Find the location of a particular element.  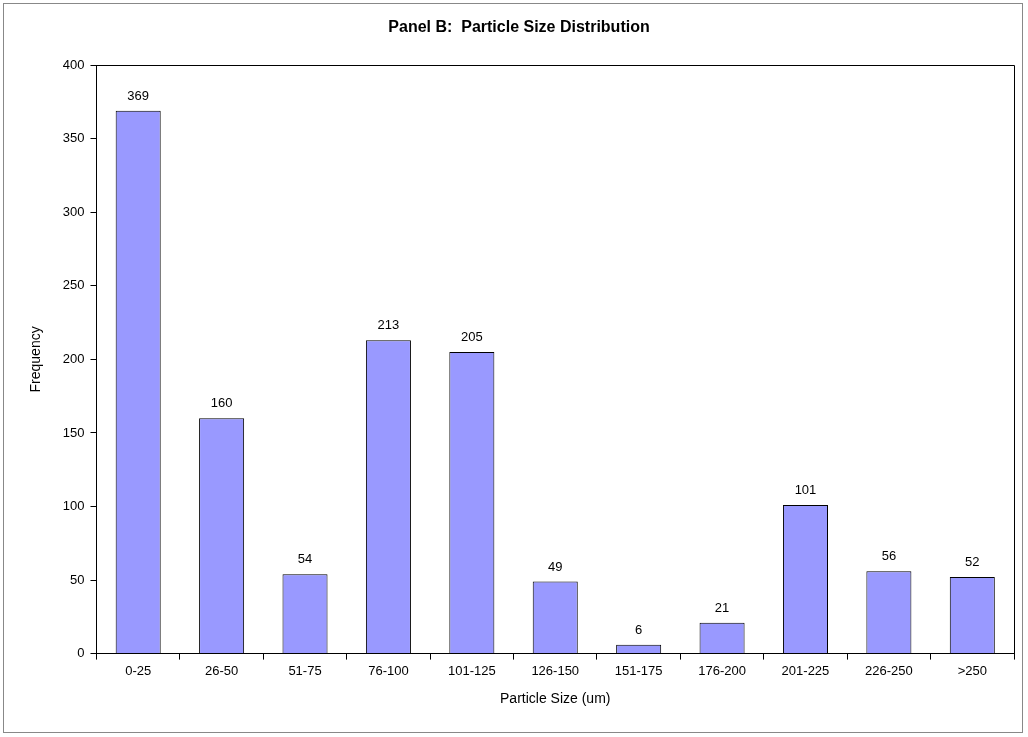

y-axis-title: Frequency is located at coordinates (35, 359).